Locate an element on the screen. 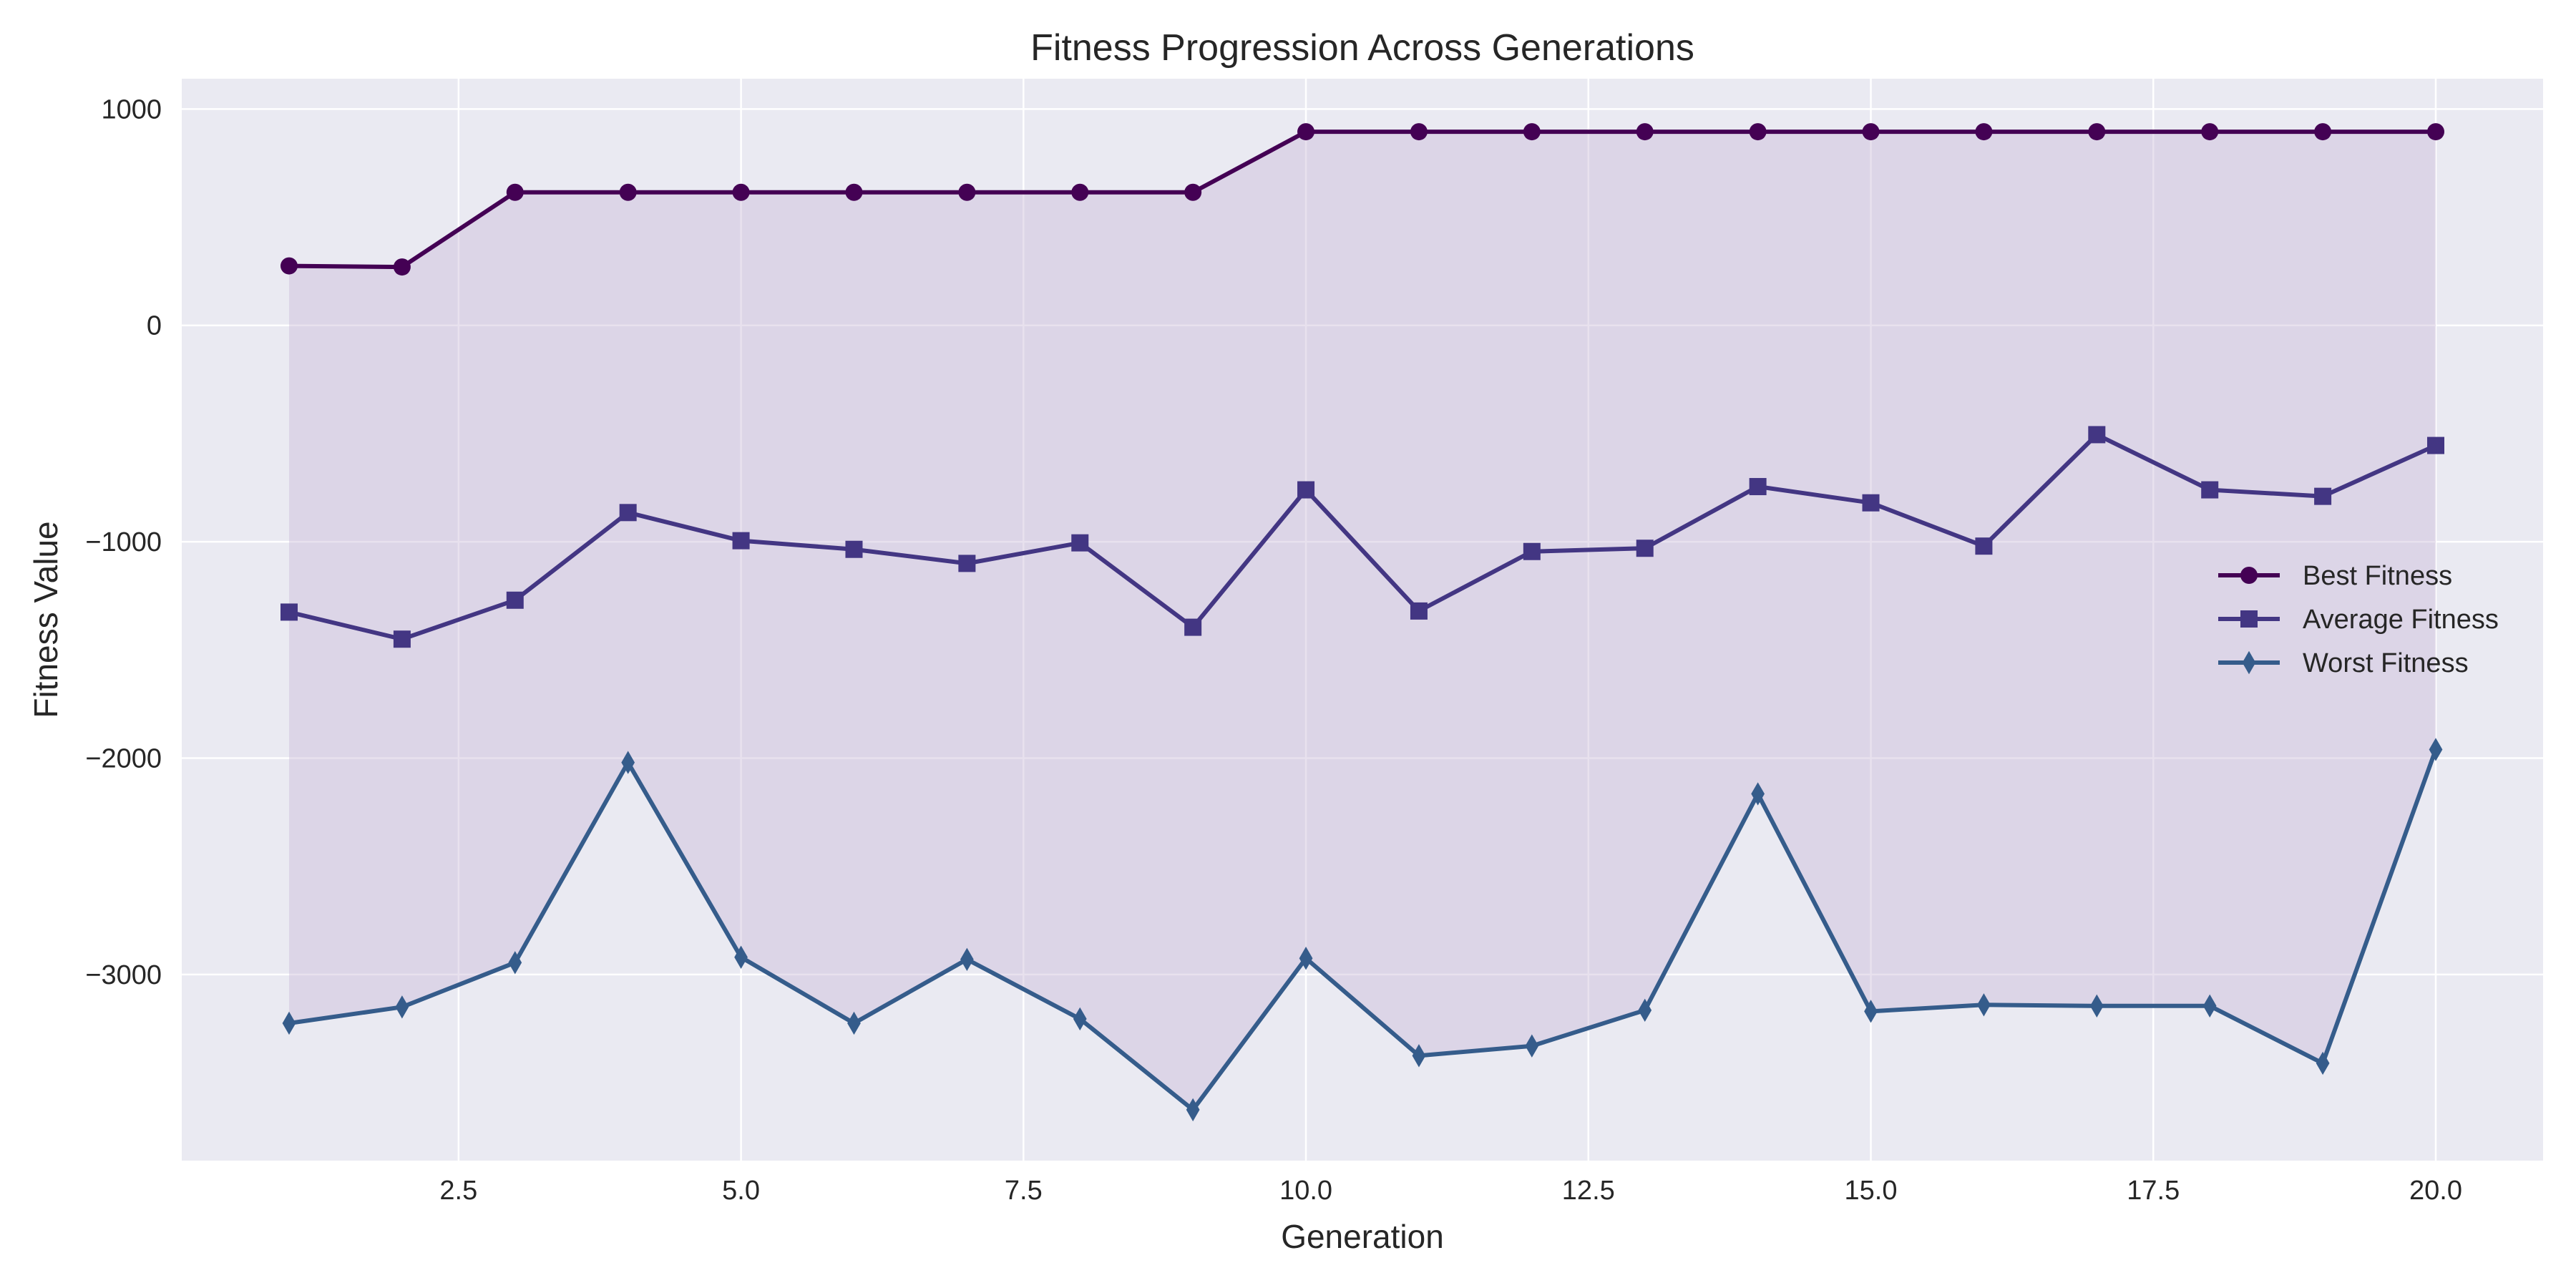  legend-item-average-fitness: Average Fitness is located at coordinates (2358, 620).